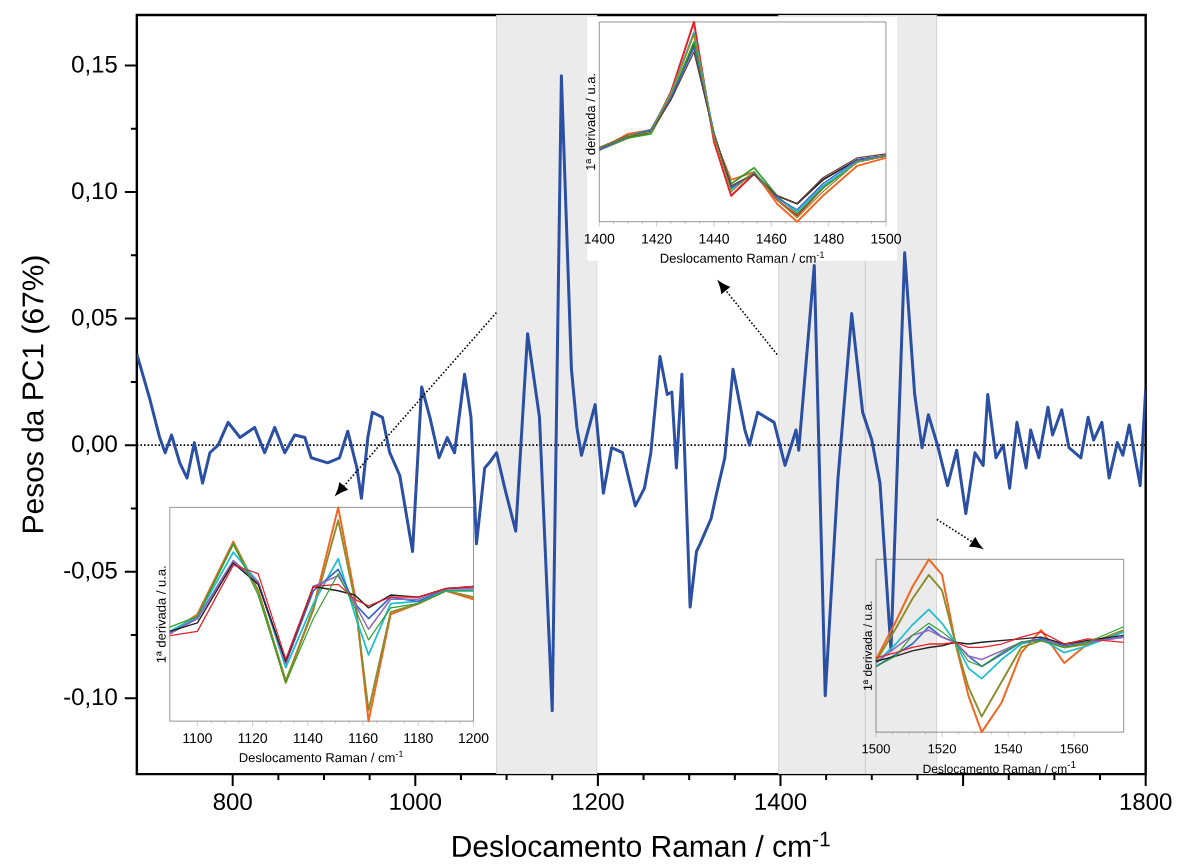  What do you see at coordinates (942, 749) in the screenshot?
I see `x-tick-label: 1520` at bounding box center [942, 749].